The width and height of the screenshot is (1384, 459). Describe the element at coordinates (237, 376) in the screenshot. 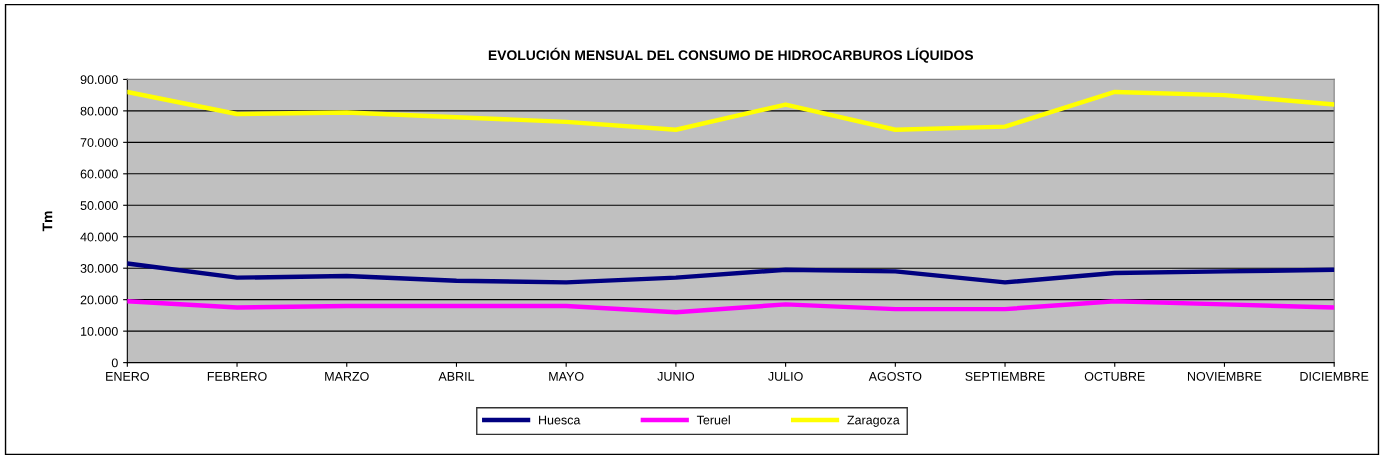

I see `x-tick-label: FEBRERO` at that location.